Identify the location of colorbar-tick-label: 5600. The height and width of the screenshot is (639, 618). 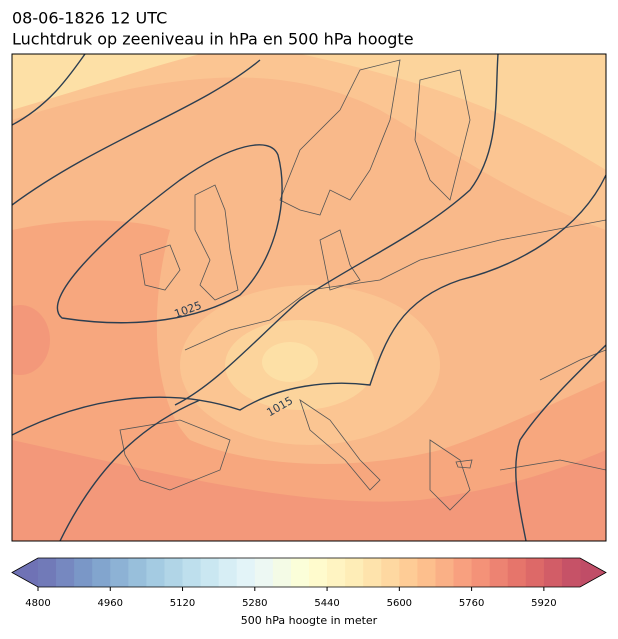
(399, 603).